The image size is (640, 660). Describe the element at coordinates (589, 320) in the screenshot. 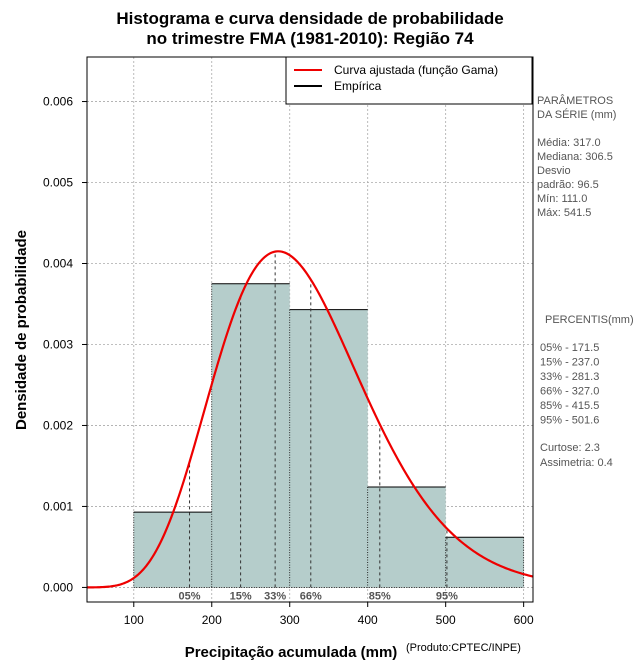

I see `percentis-heading: PERCENTIS(mm)` at that location.